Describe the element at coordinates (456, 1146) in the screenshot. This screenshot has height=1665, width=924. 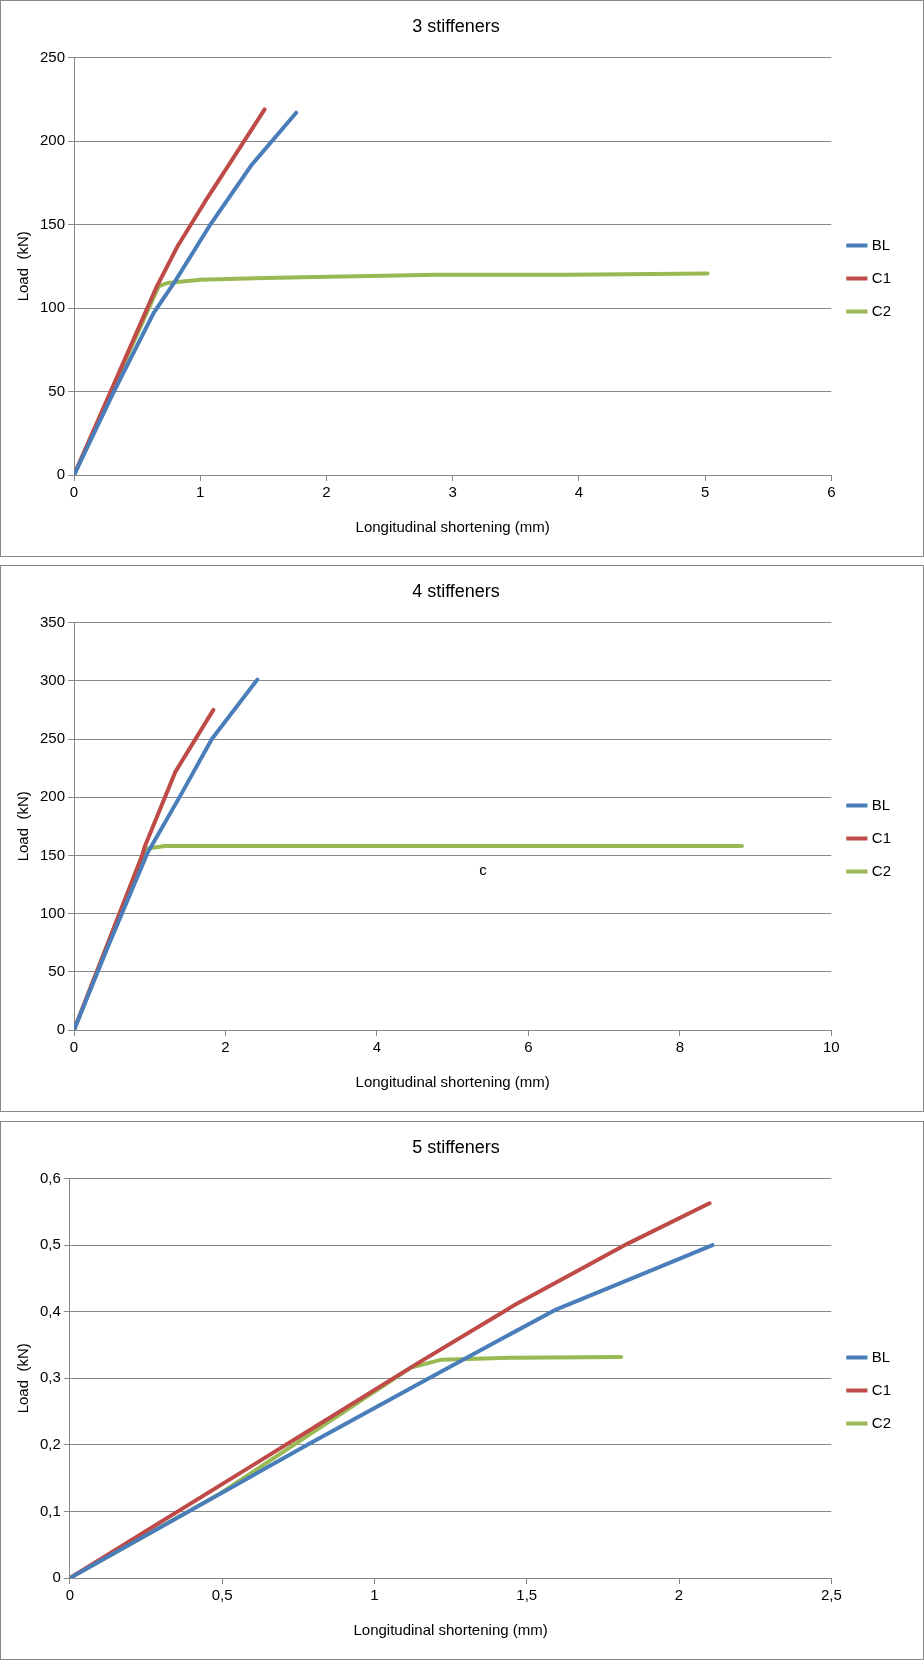
I see `chart-title: 5 stiffeners` at that location.